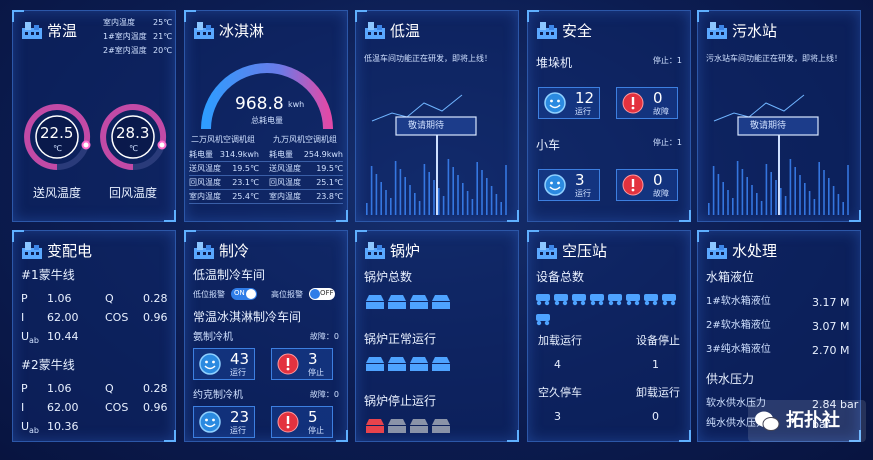  Describe the element at coordinates (25, 426) in the screenshot. I see `param-label: U` at that location.